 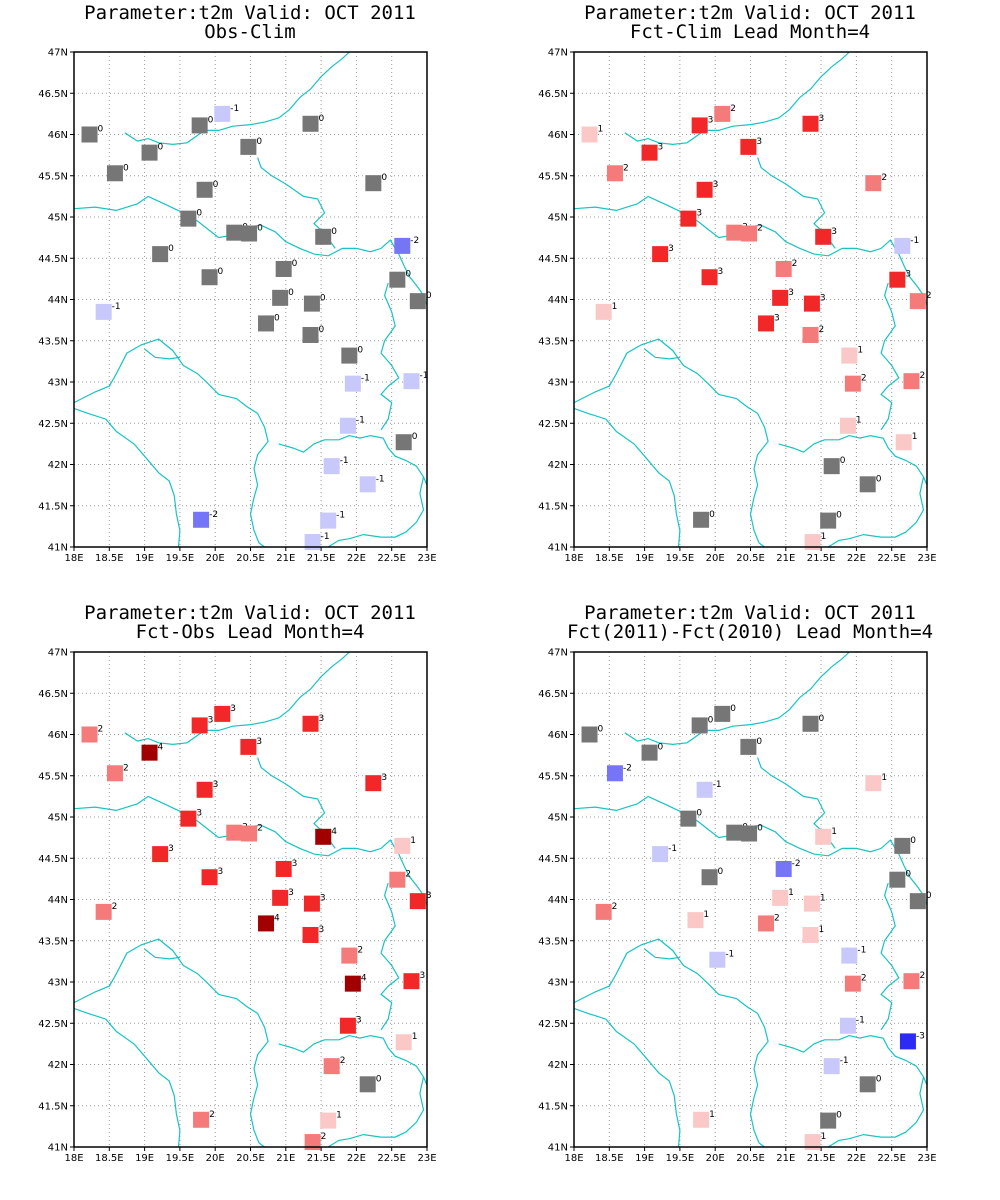 I want to click on y-tick-label: 42.5N, so click(x=53, y=424).